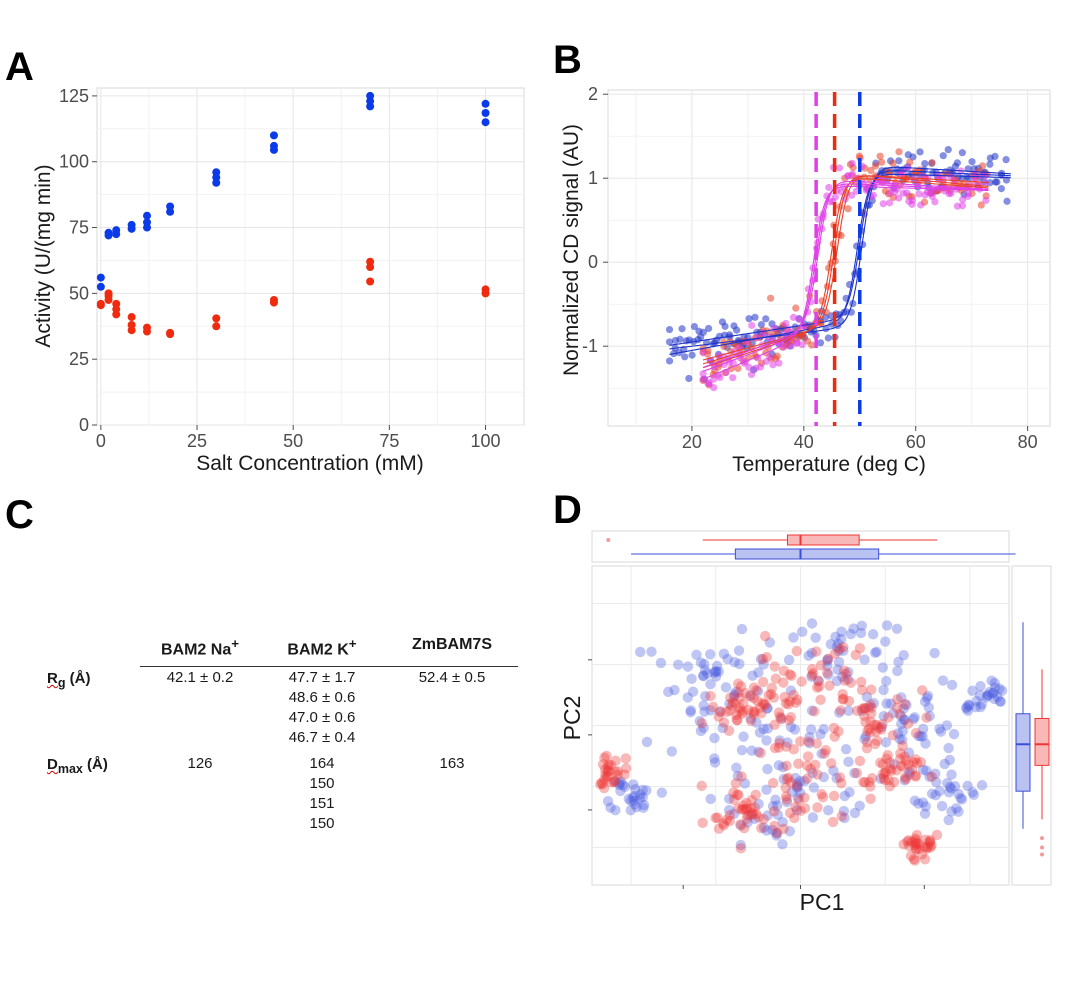 Image resolution: width=1080 pixels, height=1000 pixels. Describe the element at coordinates (1042, 847) in the screenshot. I see `boxplot-outlier` at that location.